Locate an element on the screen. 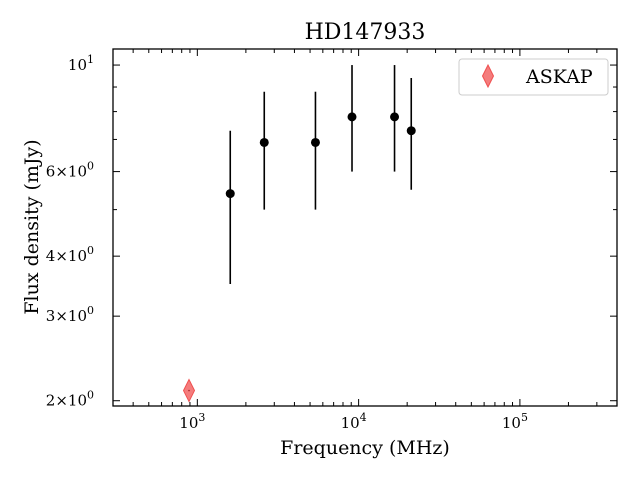  legend-box is located at coordinates (533, 77).